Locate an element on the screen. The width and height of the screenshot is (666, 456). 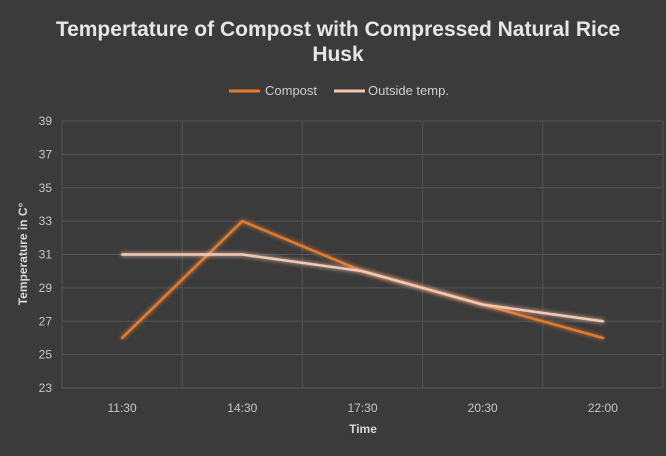
y-tick-label: 31 is located at coordinates (46, 255).